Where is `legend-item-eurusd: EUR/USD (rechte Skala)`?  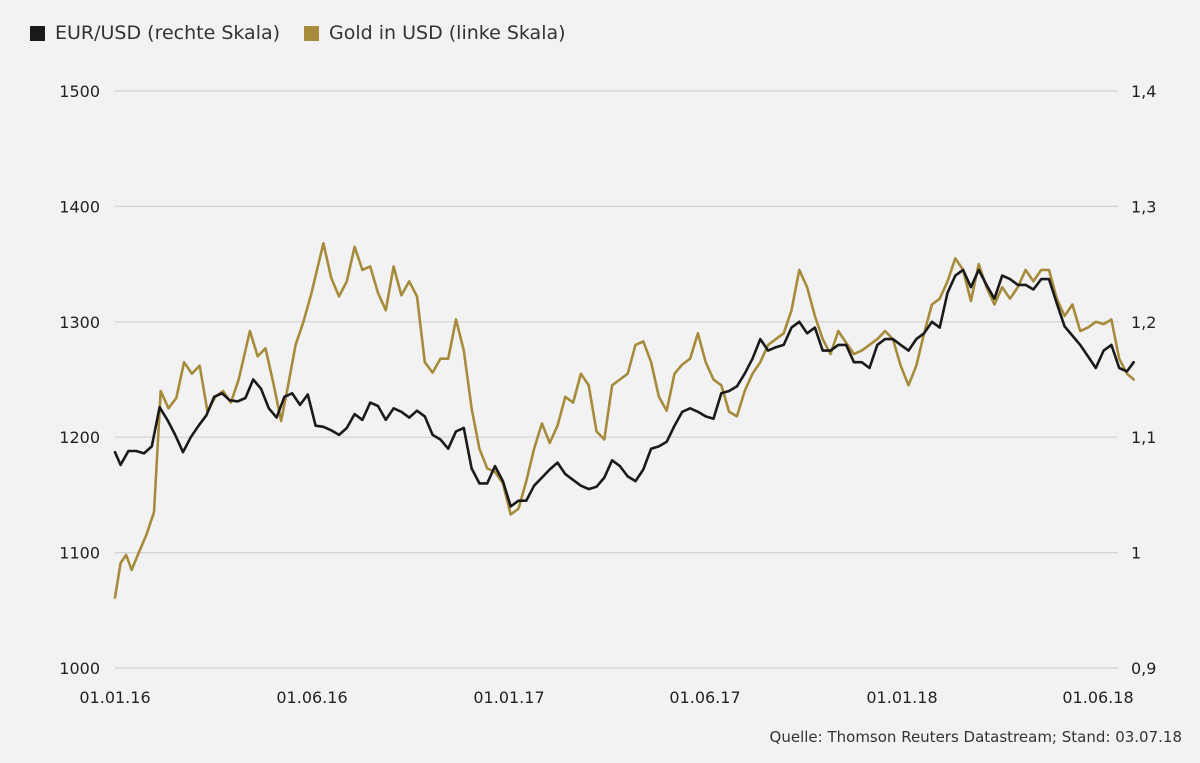
legend-item-eurusd: EUR/USD (rechte Skala) is located at coordinates (155, 33).